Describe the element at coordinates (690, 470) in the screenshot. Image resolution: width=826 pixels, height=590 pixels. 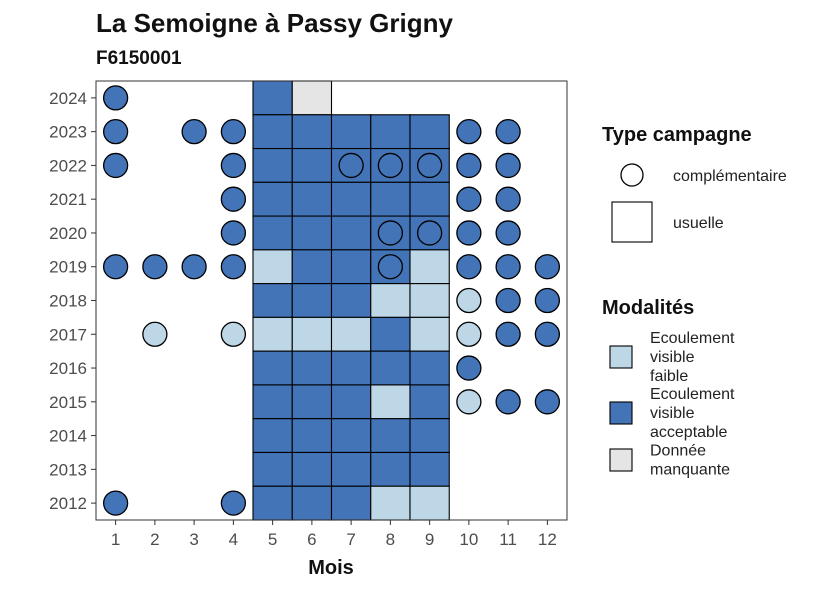
I see `legend-label-manquante: manquante` at that location.